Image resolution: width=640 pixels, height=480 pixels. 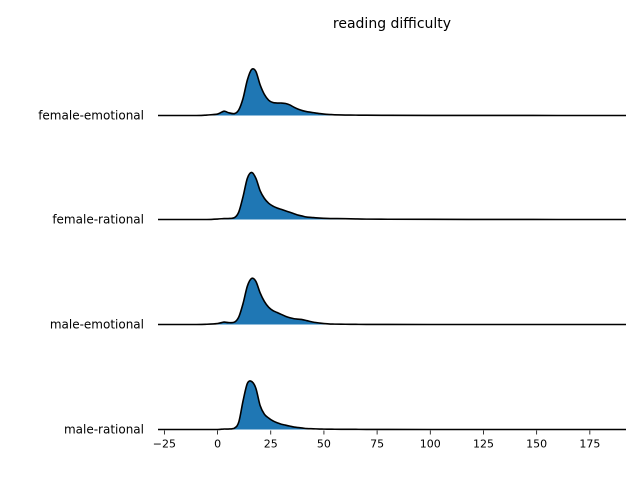 I want to click on category-label-male-rational: male-rational, so click(x=104, y=430).